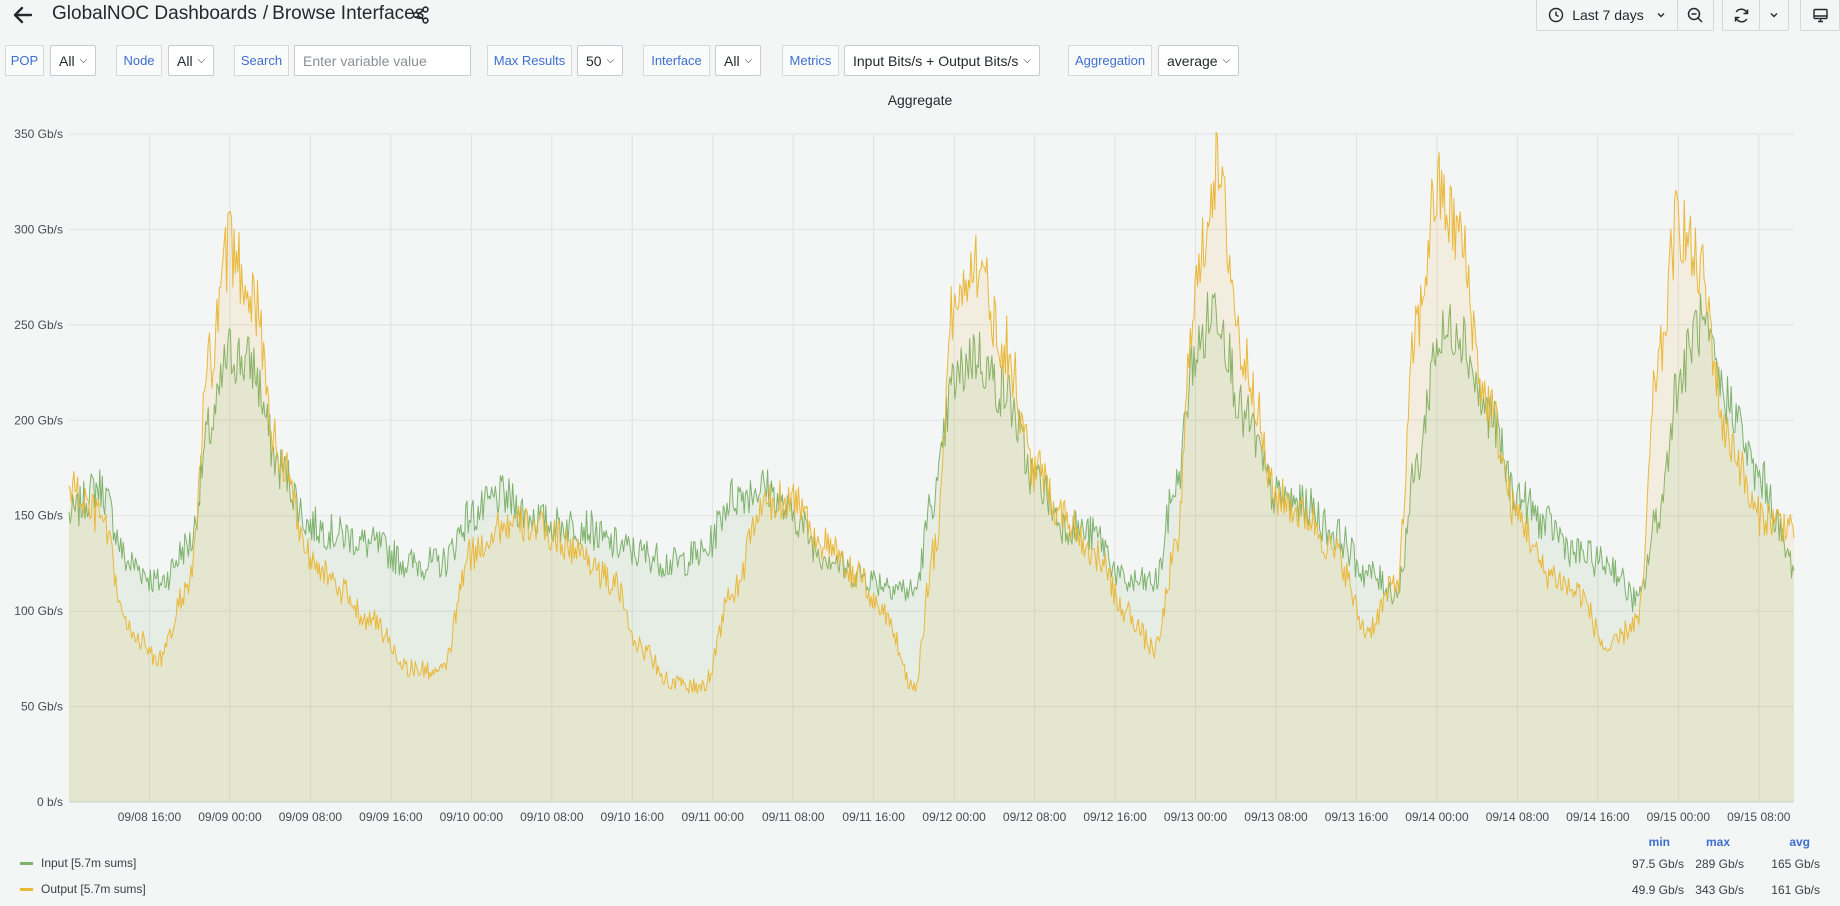  I want to click on x-tick-label: 09/15 08:00, so click(1759, 817).